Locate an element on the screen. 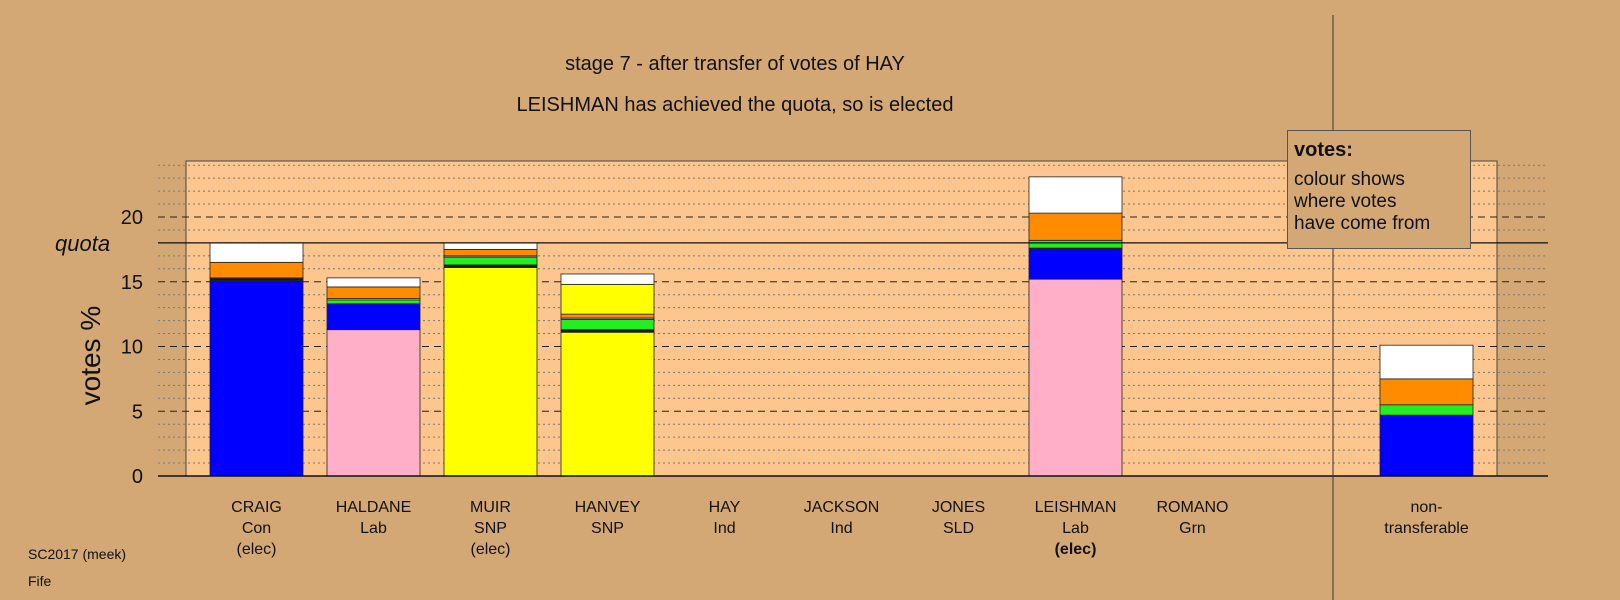  category-label-craig: Con is located at coordinates (256, 528).